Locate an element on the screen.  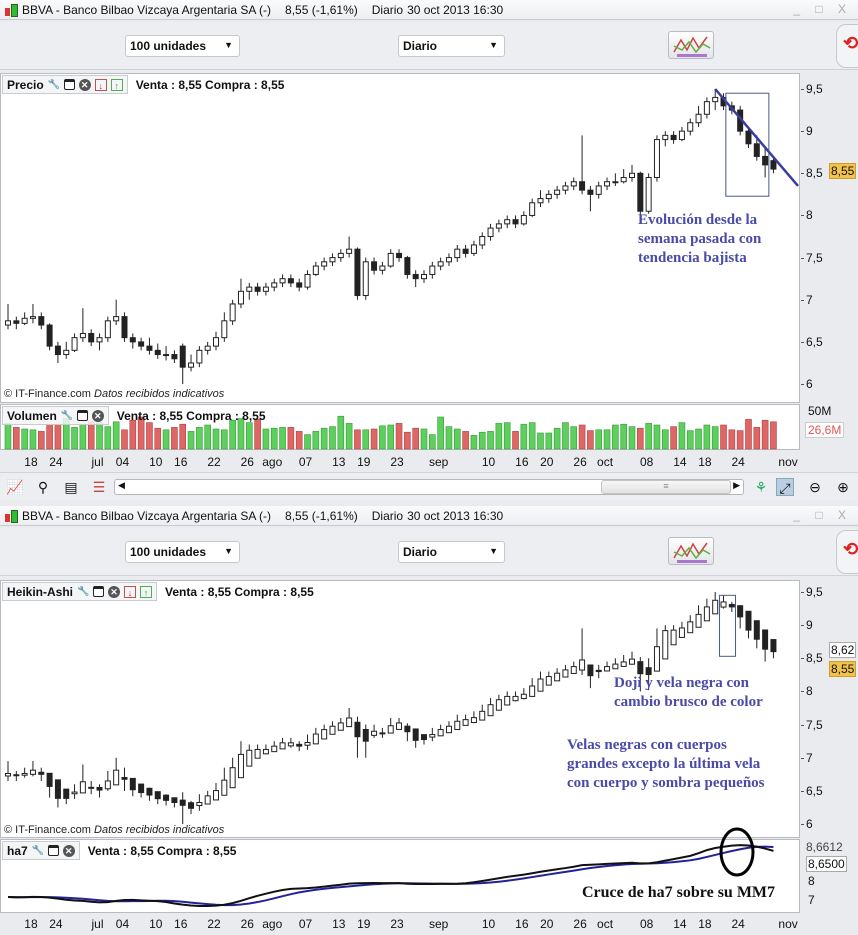
y-tick-label: 8,5 is located at coordinates (812, 173).